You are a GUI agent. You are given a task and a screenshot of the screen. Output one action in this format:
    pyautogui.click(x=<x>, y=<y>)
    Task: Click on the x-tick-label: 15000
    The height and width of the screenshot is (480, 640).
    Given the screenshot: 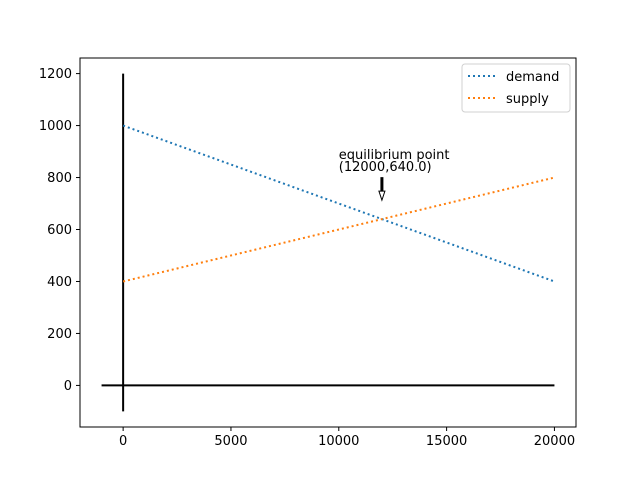 What is the action you would take?
    pyautogui.click(x=446, y=441)
    